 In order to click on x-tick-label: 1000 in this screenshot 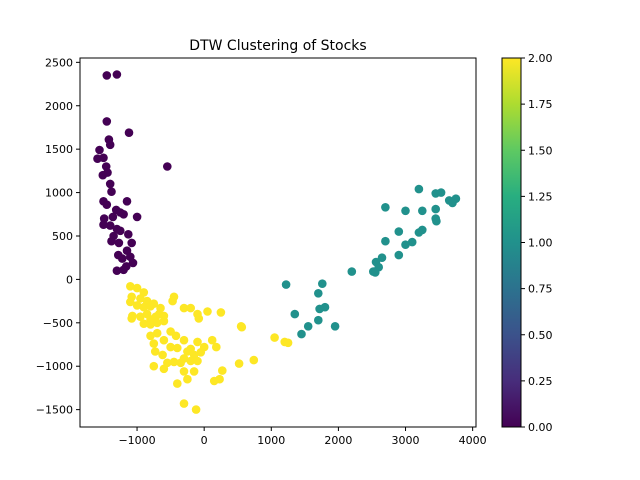, I will do `click(271, 440)`.